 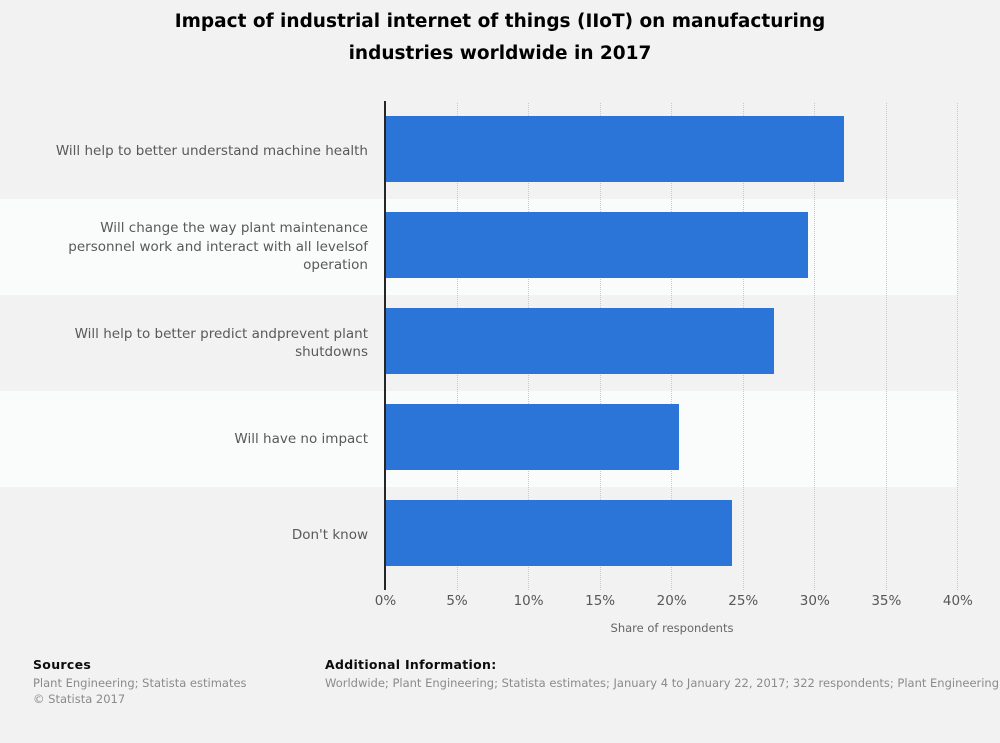 What do you see at coordinates (886, 346) in the screenshot?
I see `gridline-35pct` at bounding box center [886, 346].